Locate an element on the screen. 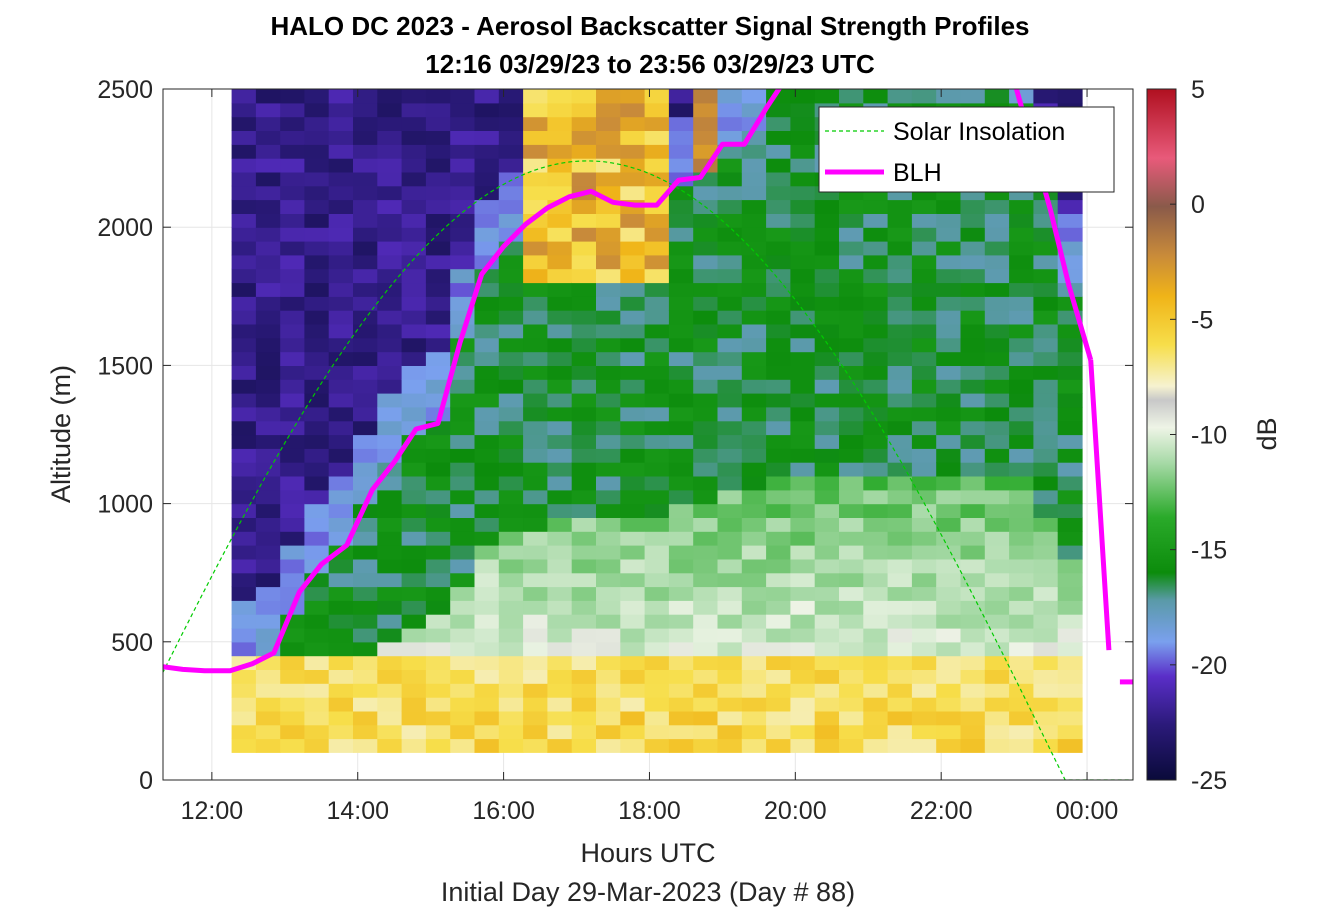  colorbar-tick-label: 0 is located at coordinates (1198, 205).